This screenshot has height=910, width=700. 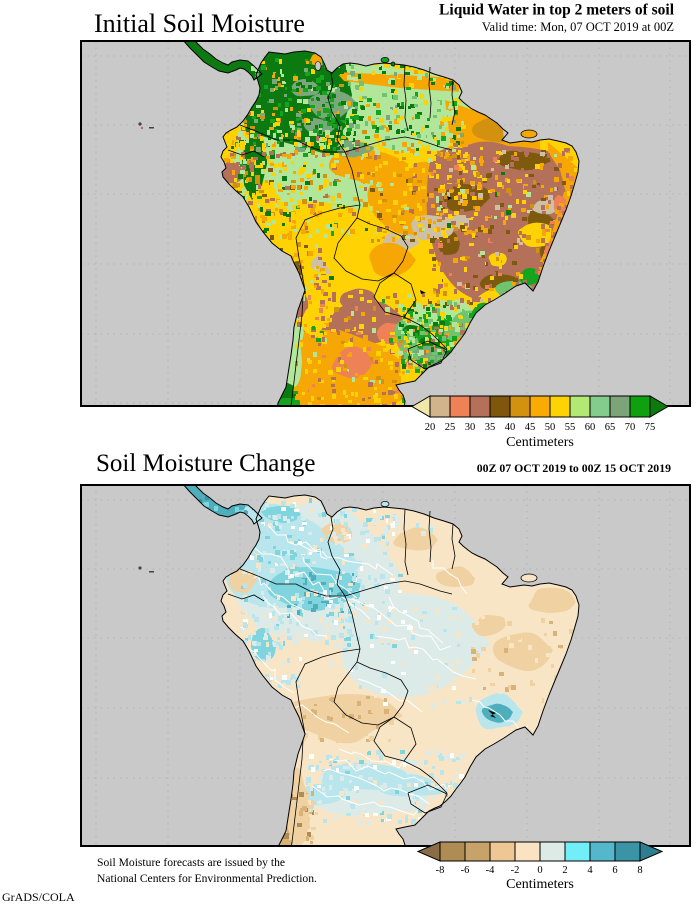 I want to click on svg-text: 40, so click(x=510, y=427).